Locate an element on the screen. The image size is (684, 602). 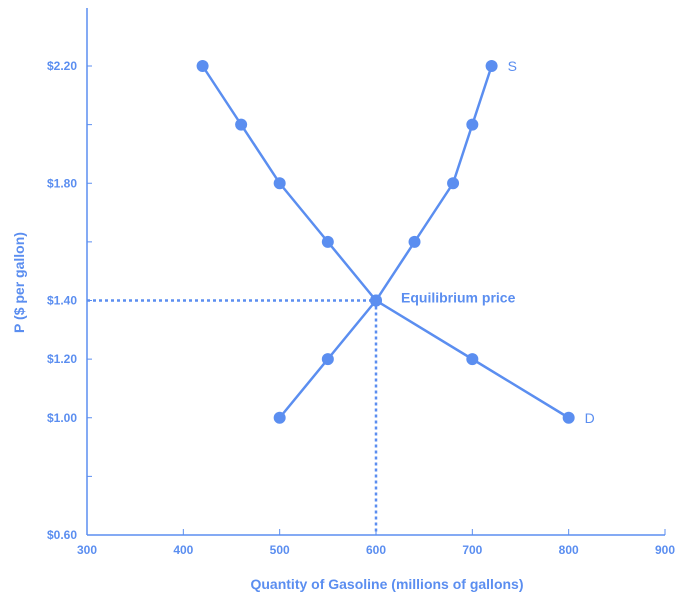
series-name-label: S is located at coordinates (512, 66).